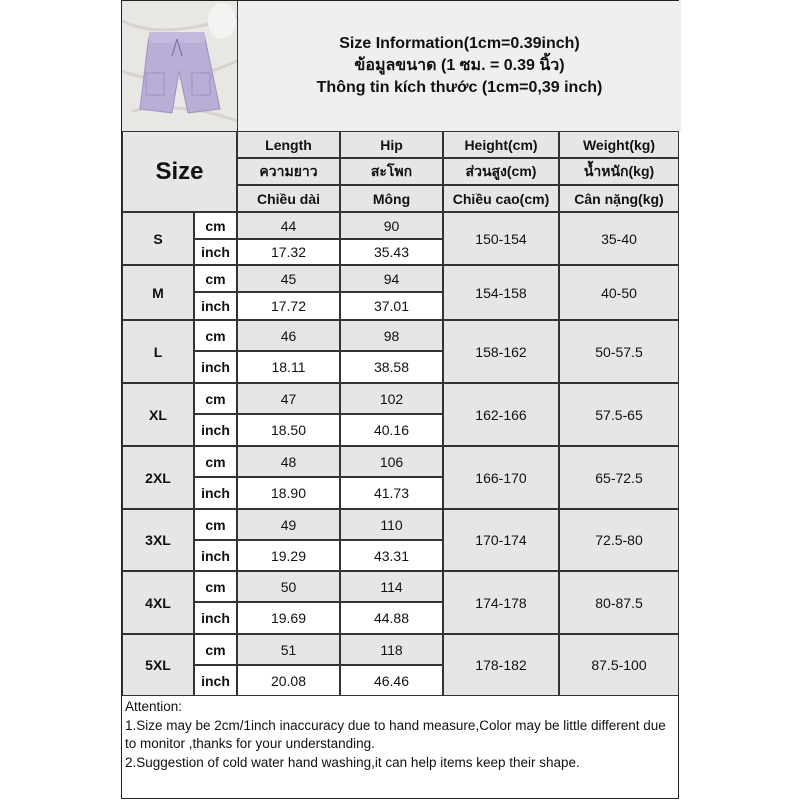 Image resolution: width=800 pixels, height=800 pixels. I want to click on length-cm: 50, so click(288, 586).